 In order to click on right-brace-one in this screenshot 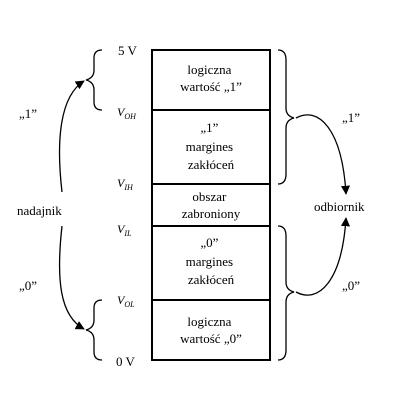, I will do `click(286, 117)`.